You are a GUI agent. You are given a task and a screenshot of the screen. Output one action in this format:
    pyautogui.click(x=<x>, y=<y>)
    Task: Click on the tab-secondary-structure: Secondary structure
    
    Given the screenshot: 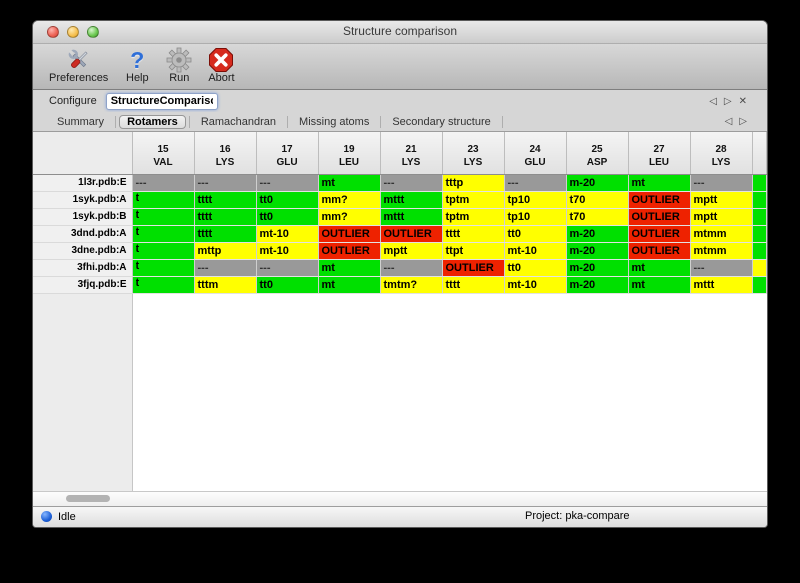 What is the action you would take?
    pyautogui.click(x=441, y=121)
    